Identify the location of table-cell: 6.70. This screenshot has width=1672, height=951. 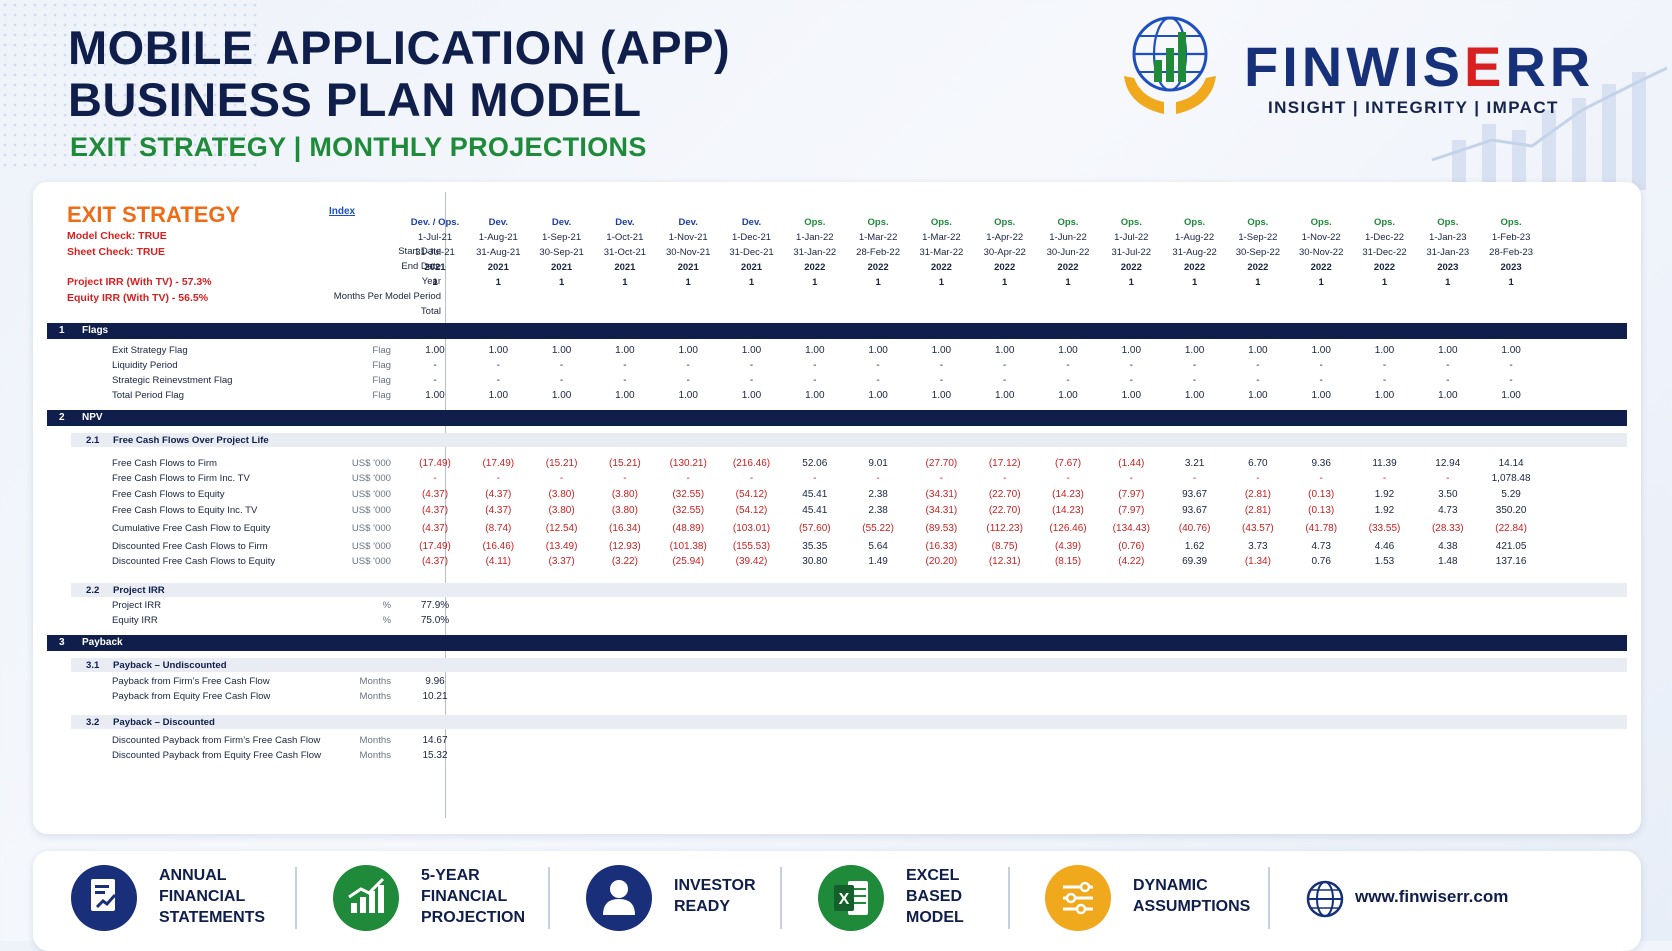
(1258, 463).